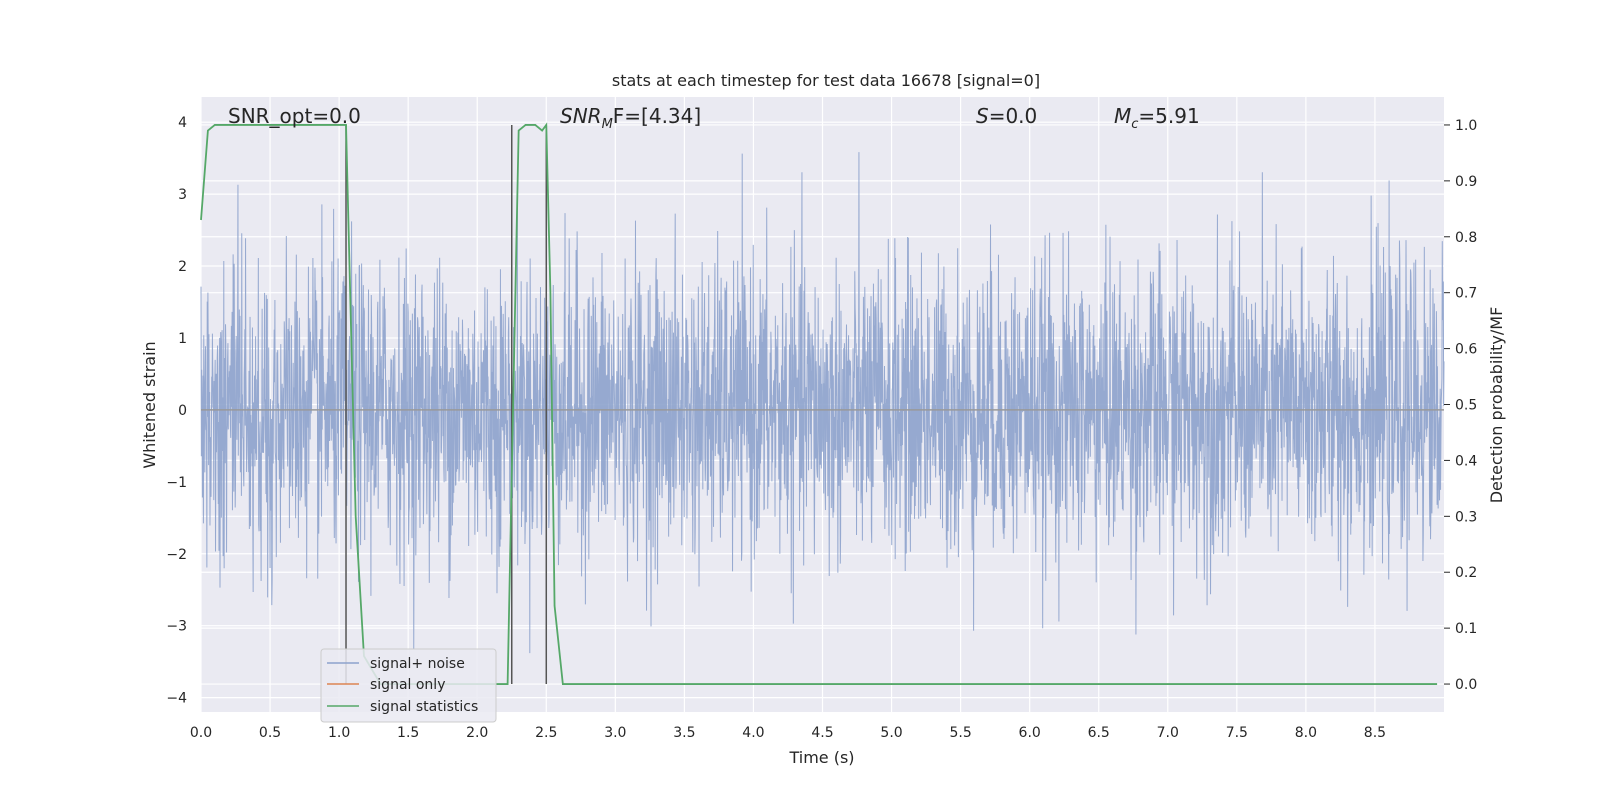 The image size is (1600, 800). I want to click on y-axis-ticks: 4 3 2 1 0 −1 −2 −3 −4, so click(176, 410).